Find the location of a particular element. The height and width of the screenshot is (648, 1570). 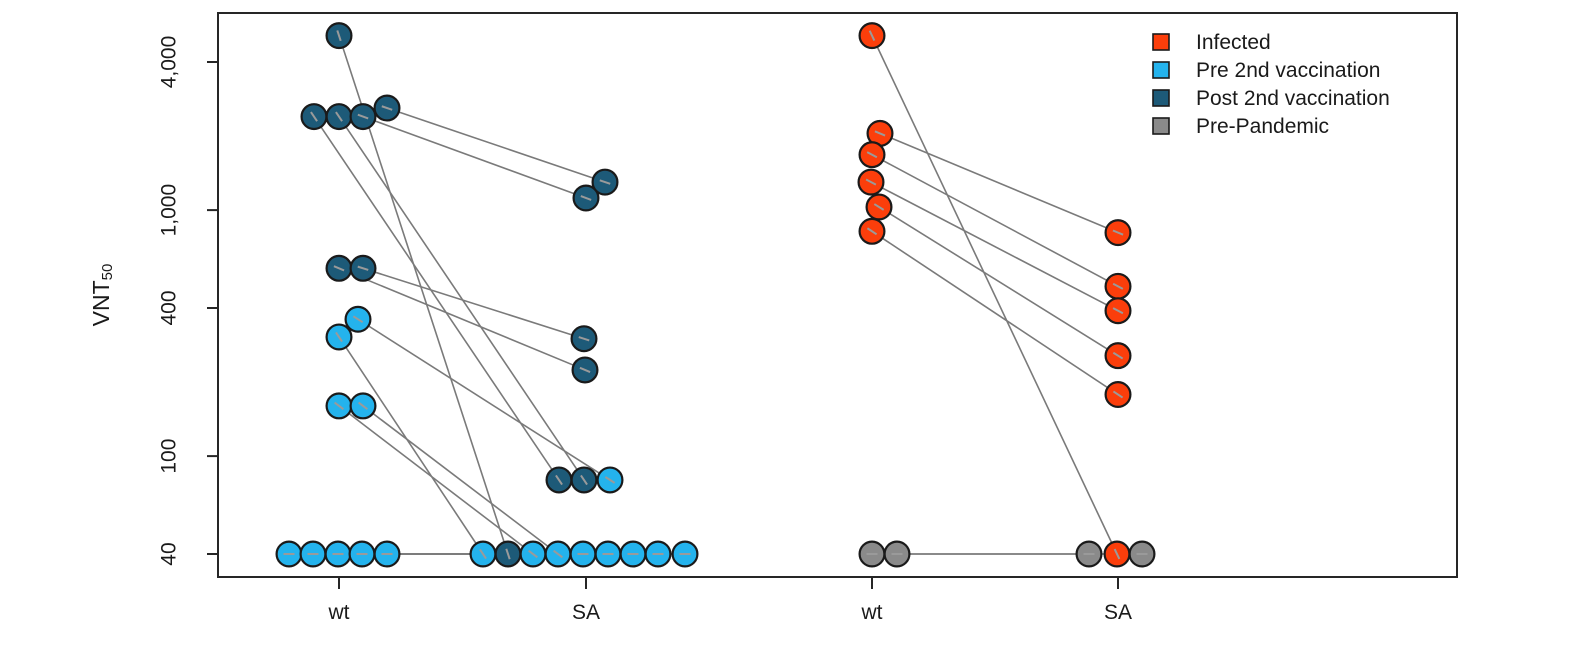

legend-label-post2: Post 2nd vaccination is located at coordinates (1293, 98).